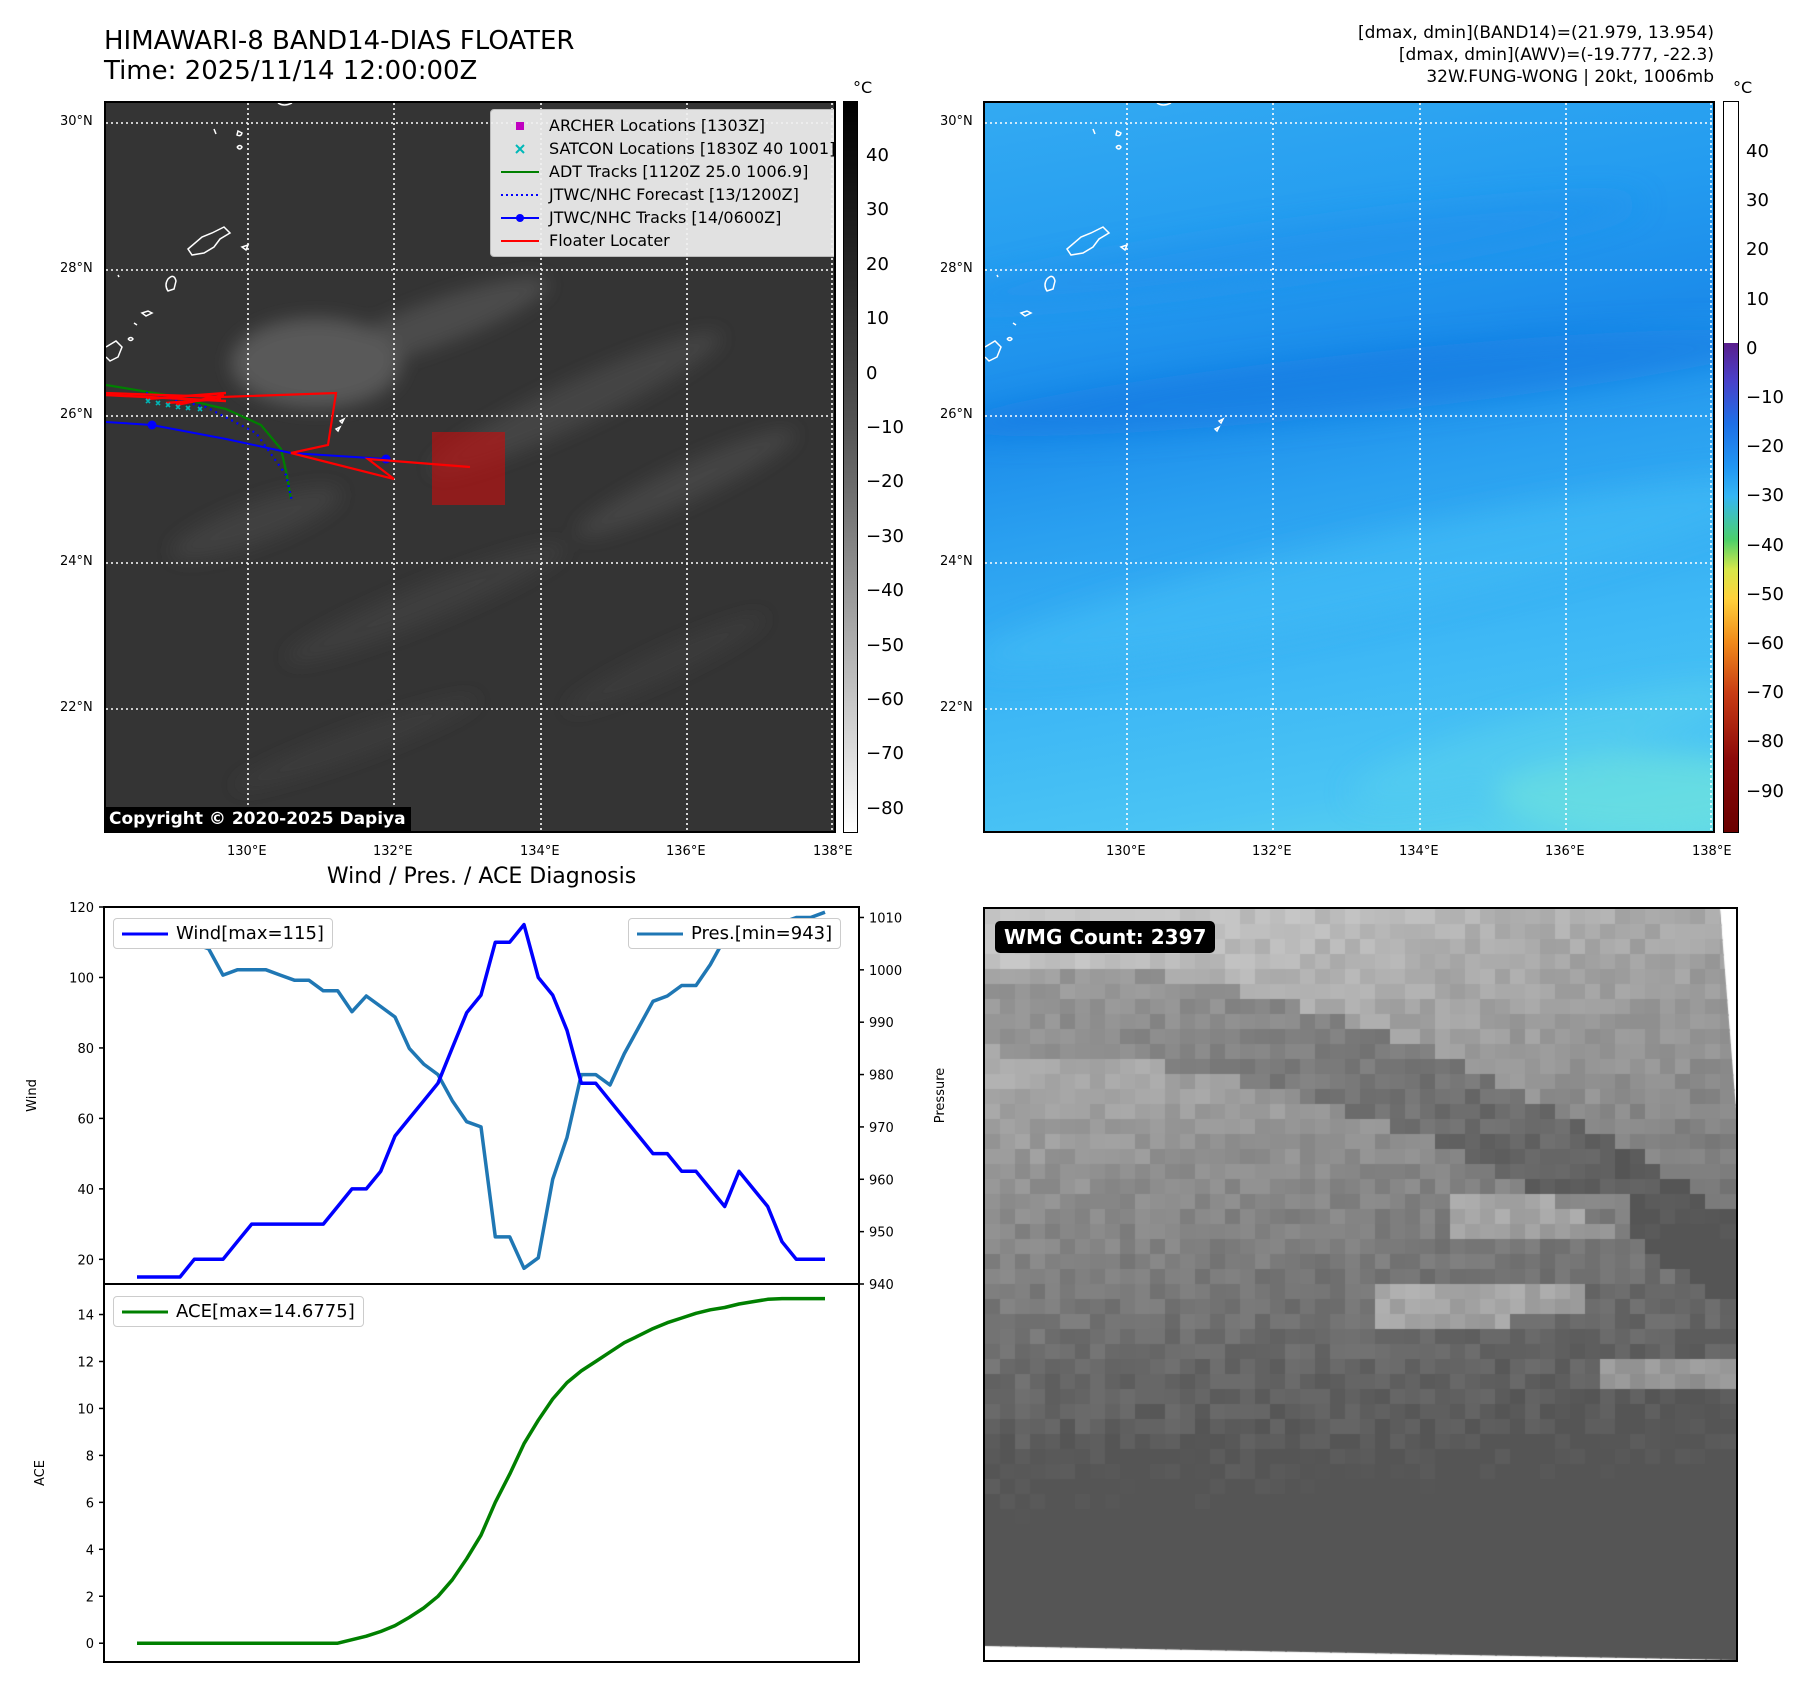 This screenshot has height=1690, width=1797. Describe the element at coordinates (174, 405) in the screenshot. I see `satcon-markers` at that location.